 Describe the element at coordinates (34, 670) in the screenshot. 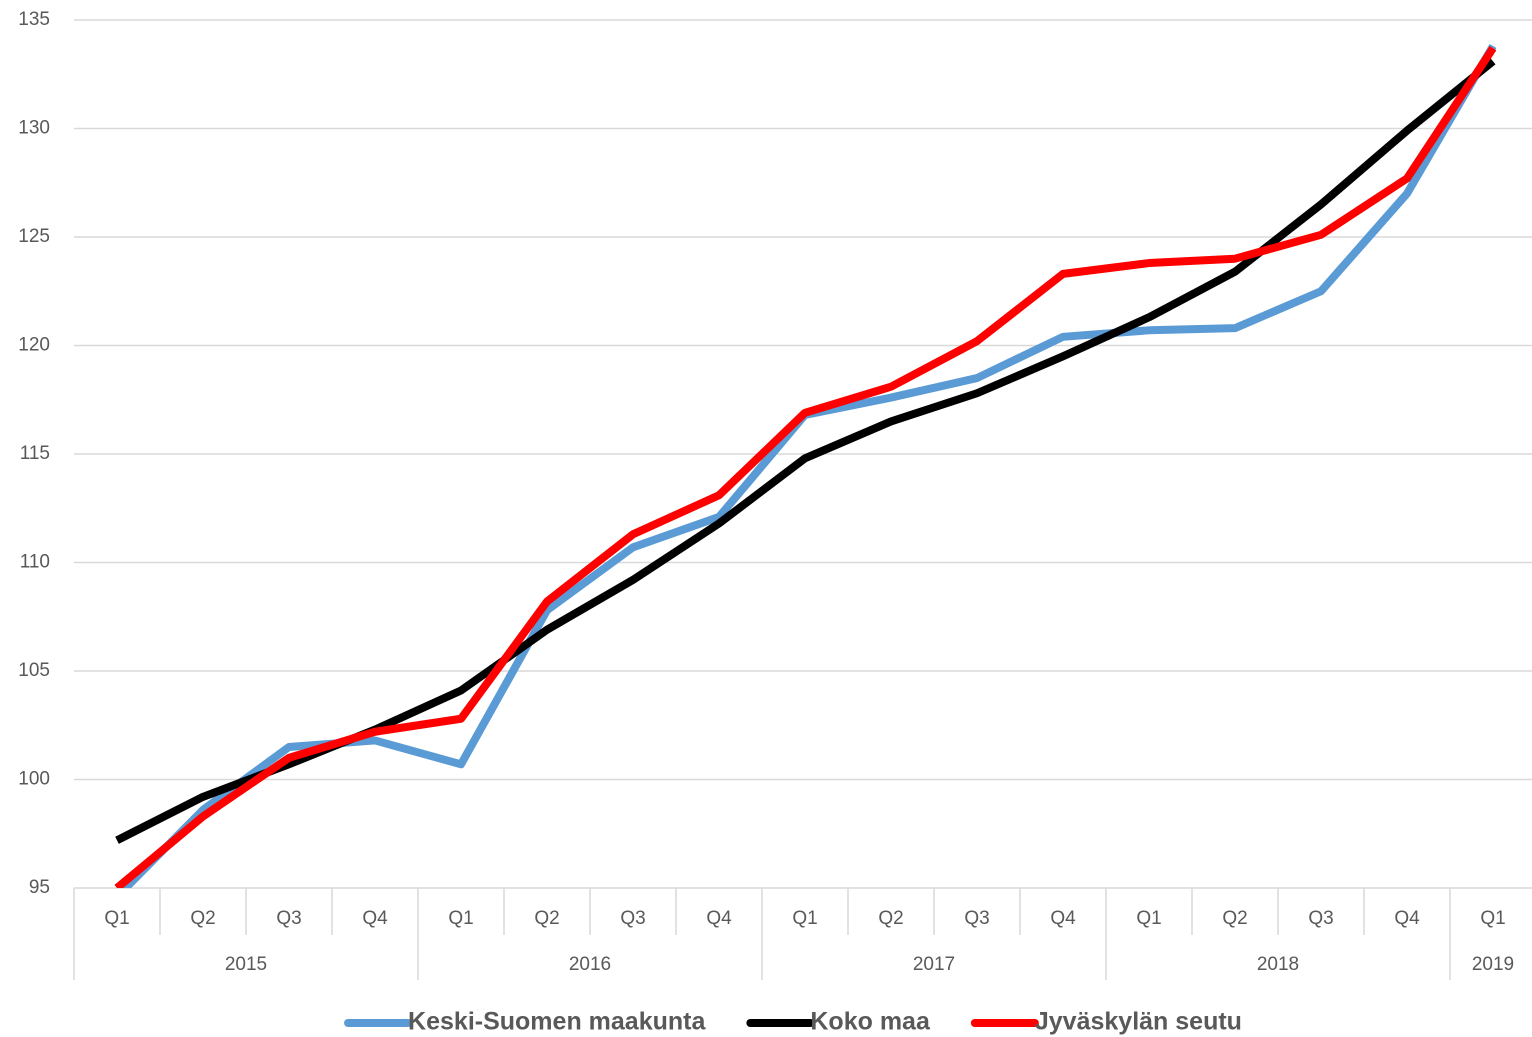

I see `y-tick-label: 105` at that location.